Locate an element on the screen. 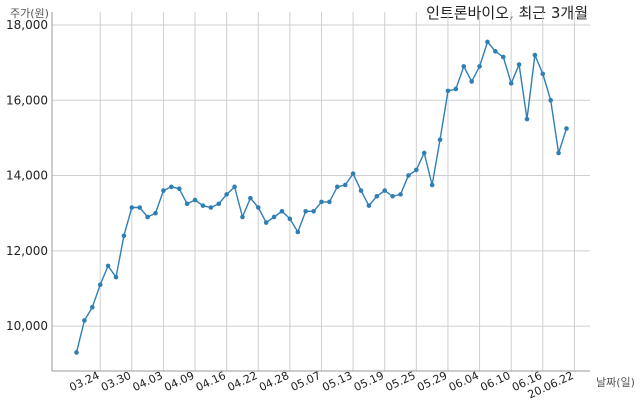 Image resolution: width=640 pixels, height=414 pixels. x-tick-label: 04.09 is located at coordinates (179, 381).